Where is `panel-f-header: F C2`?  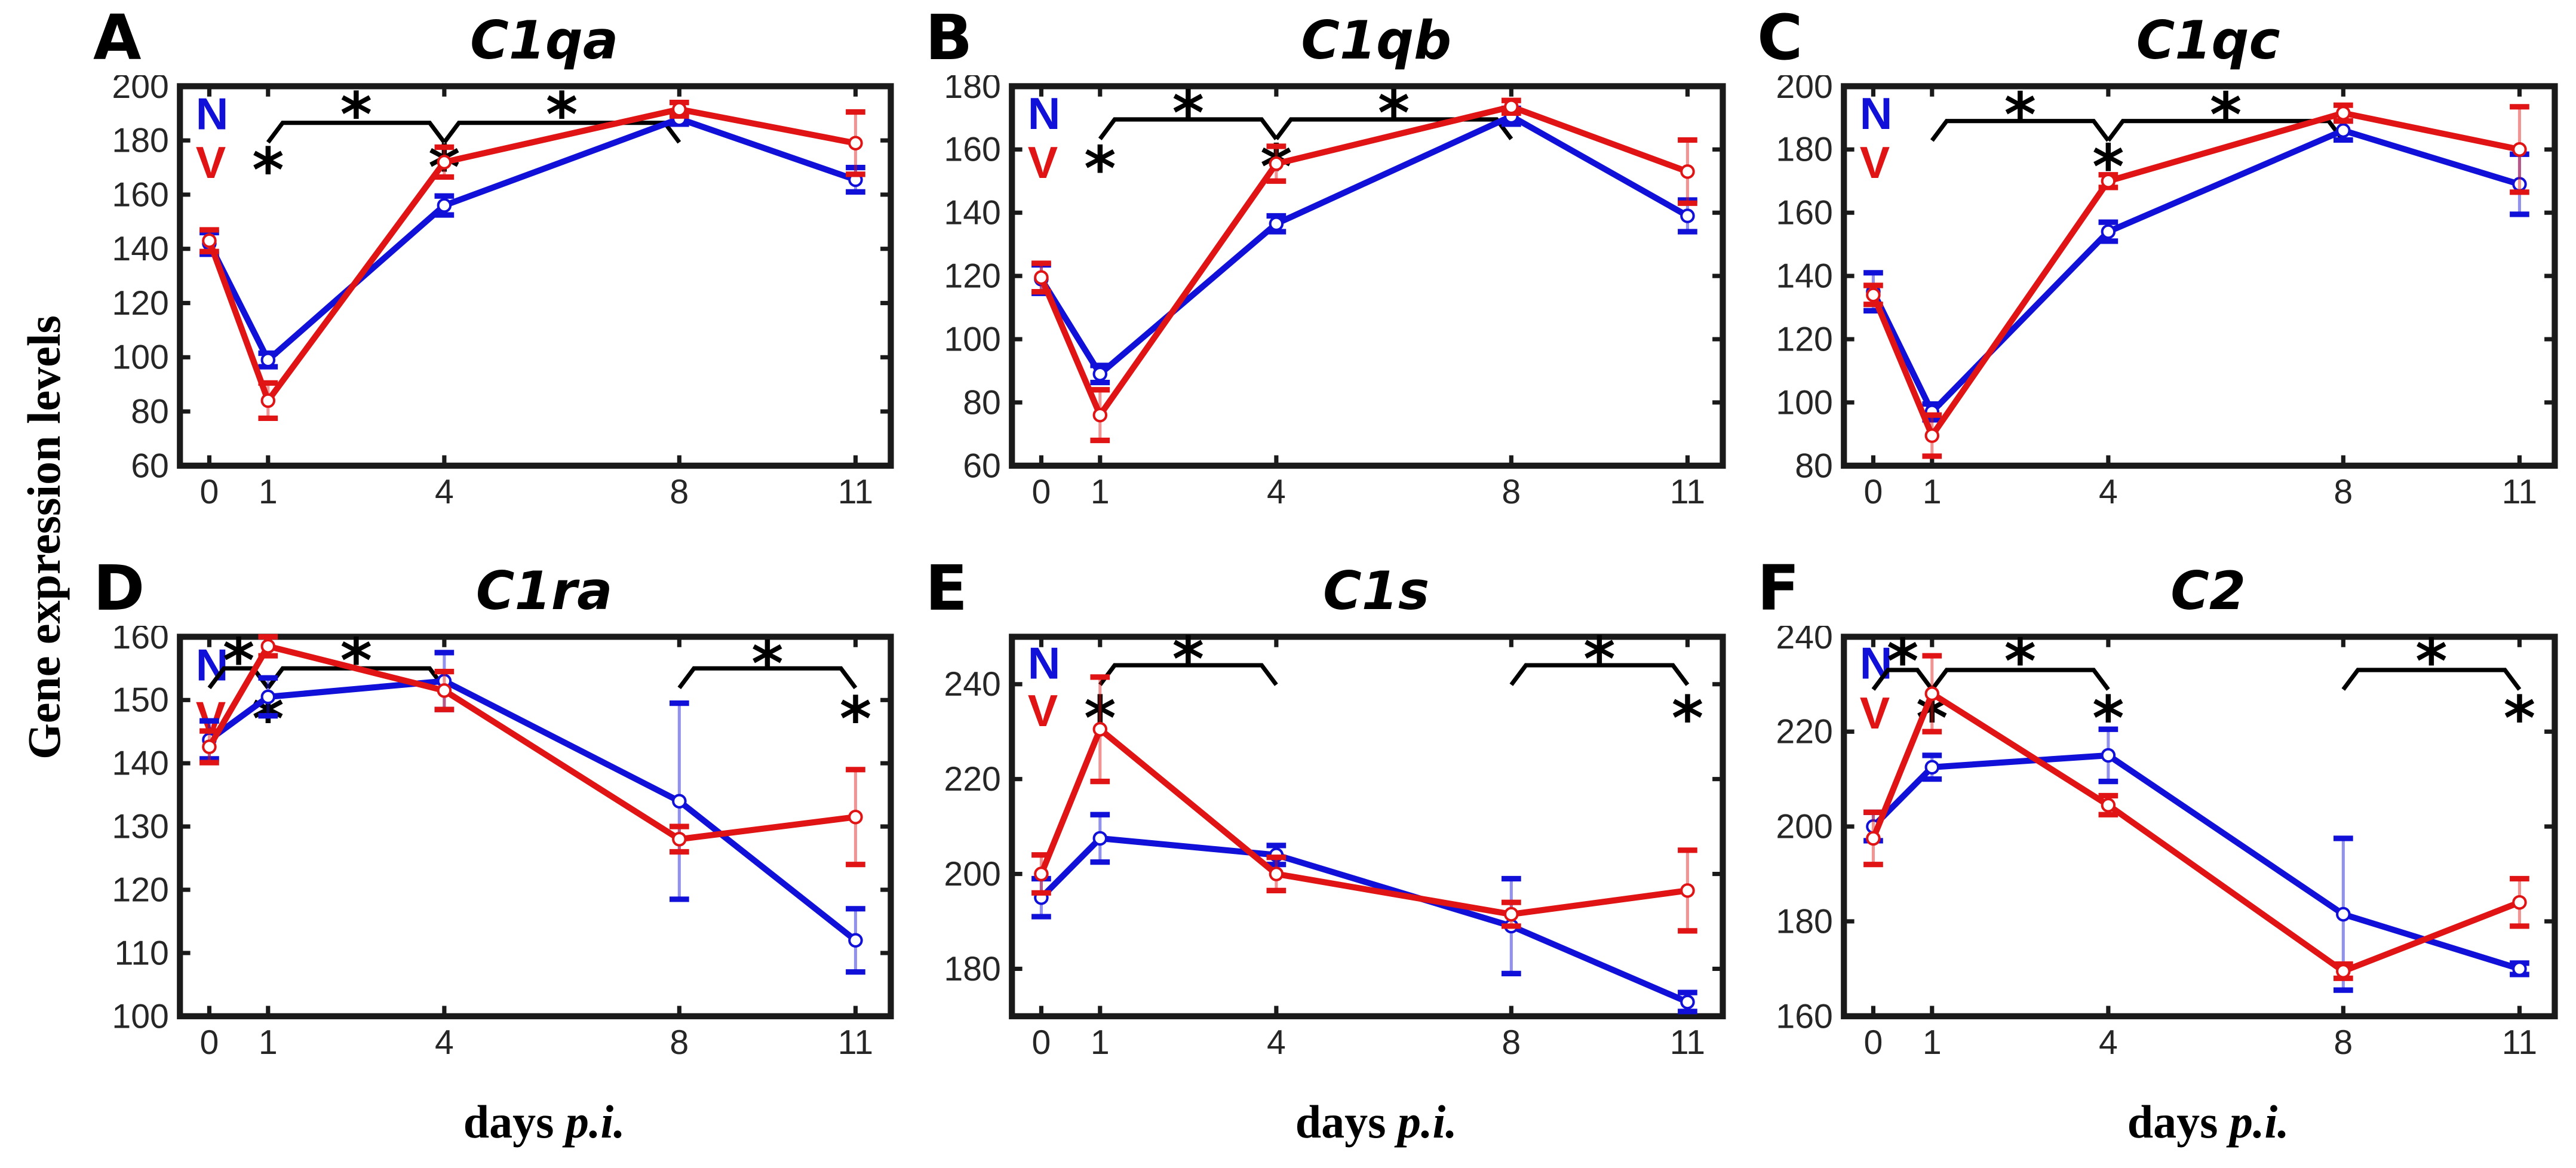 panel-f-header: F C2 is located at coordinates (2161, 589).